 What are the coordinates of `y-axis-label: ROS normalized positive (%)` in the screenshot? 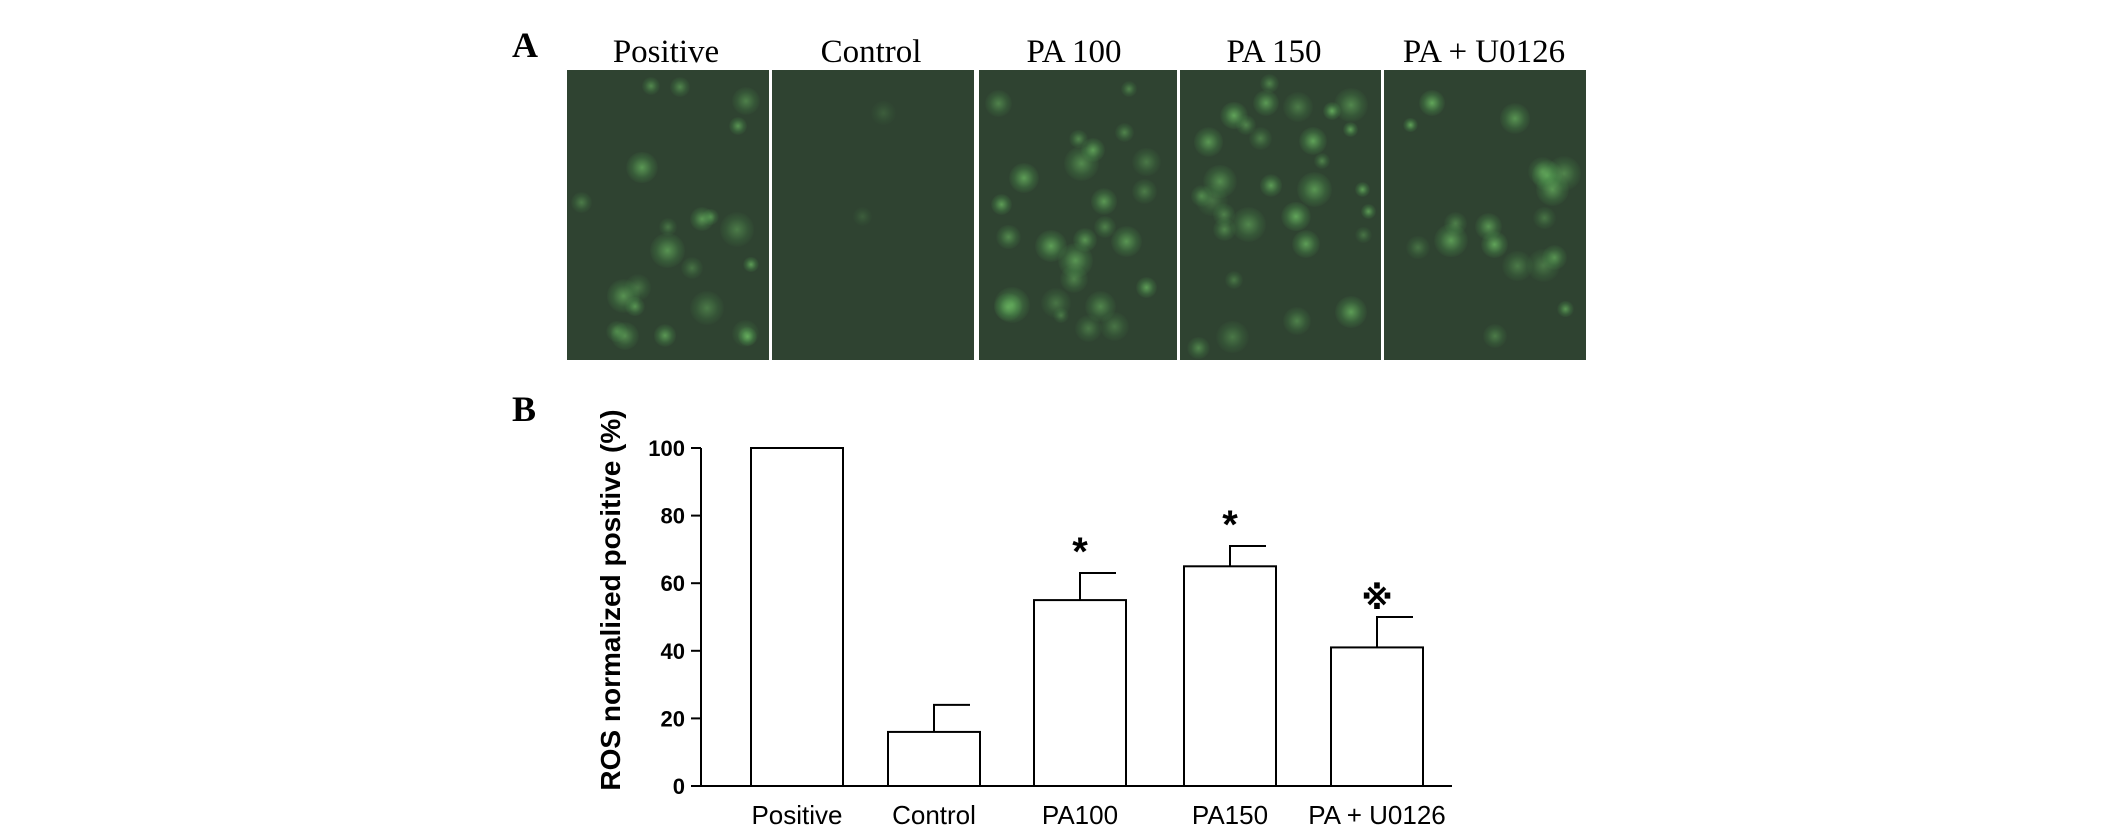 It's located at (610, 599).